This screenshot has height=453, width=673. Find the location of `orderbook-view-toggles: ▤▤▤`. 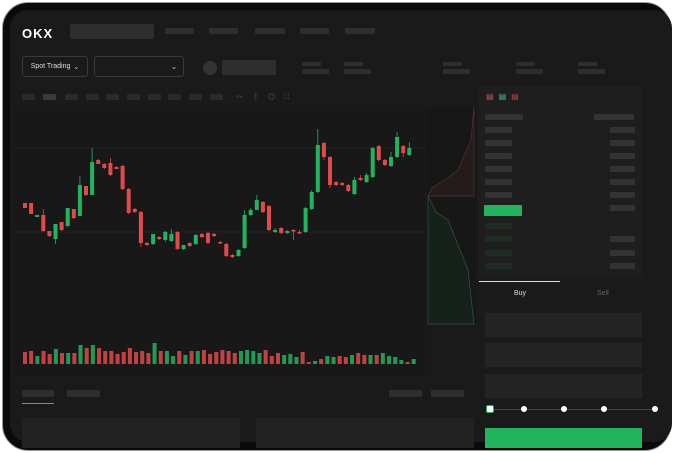

orderbook-view-toggles: ▤▤▤ is located at coordinates (505, 96).